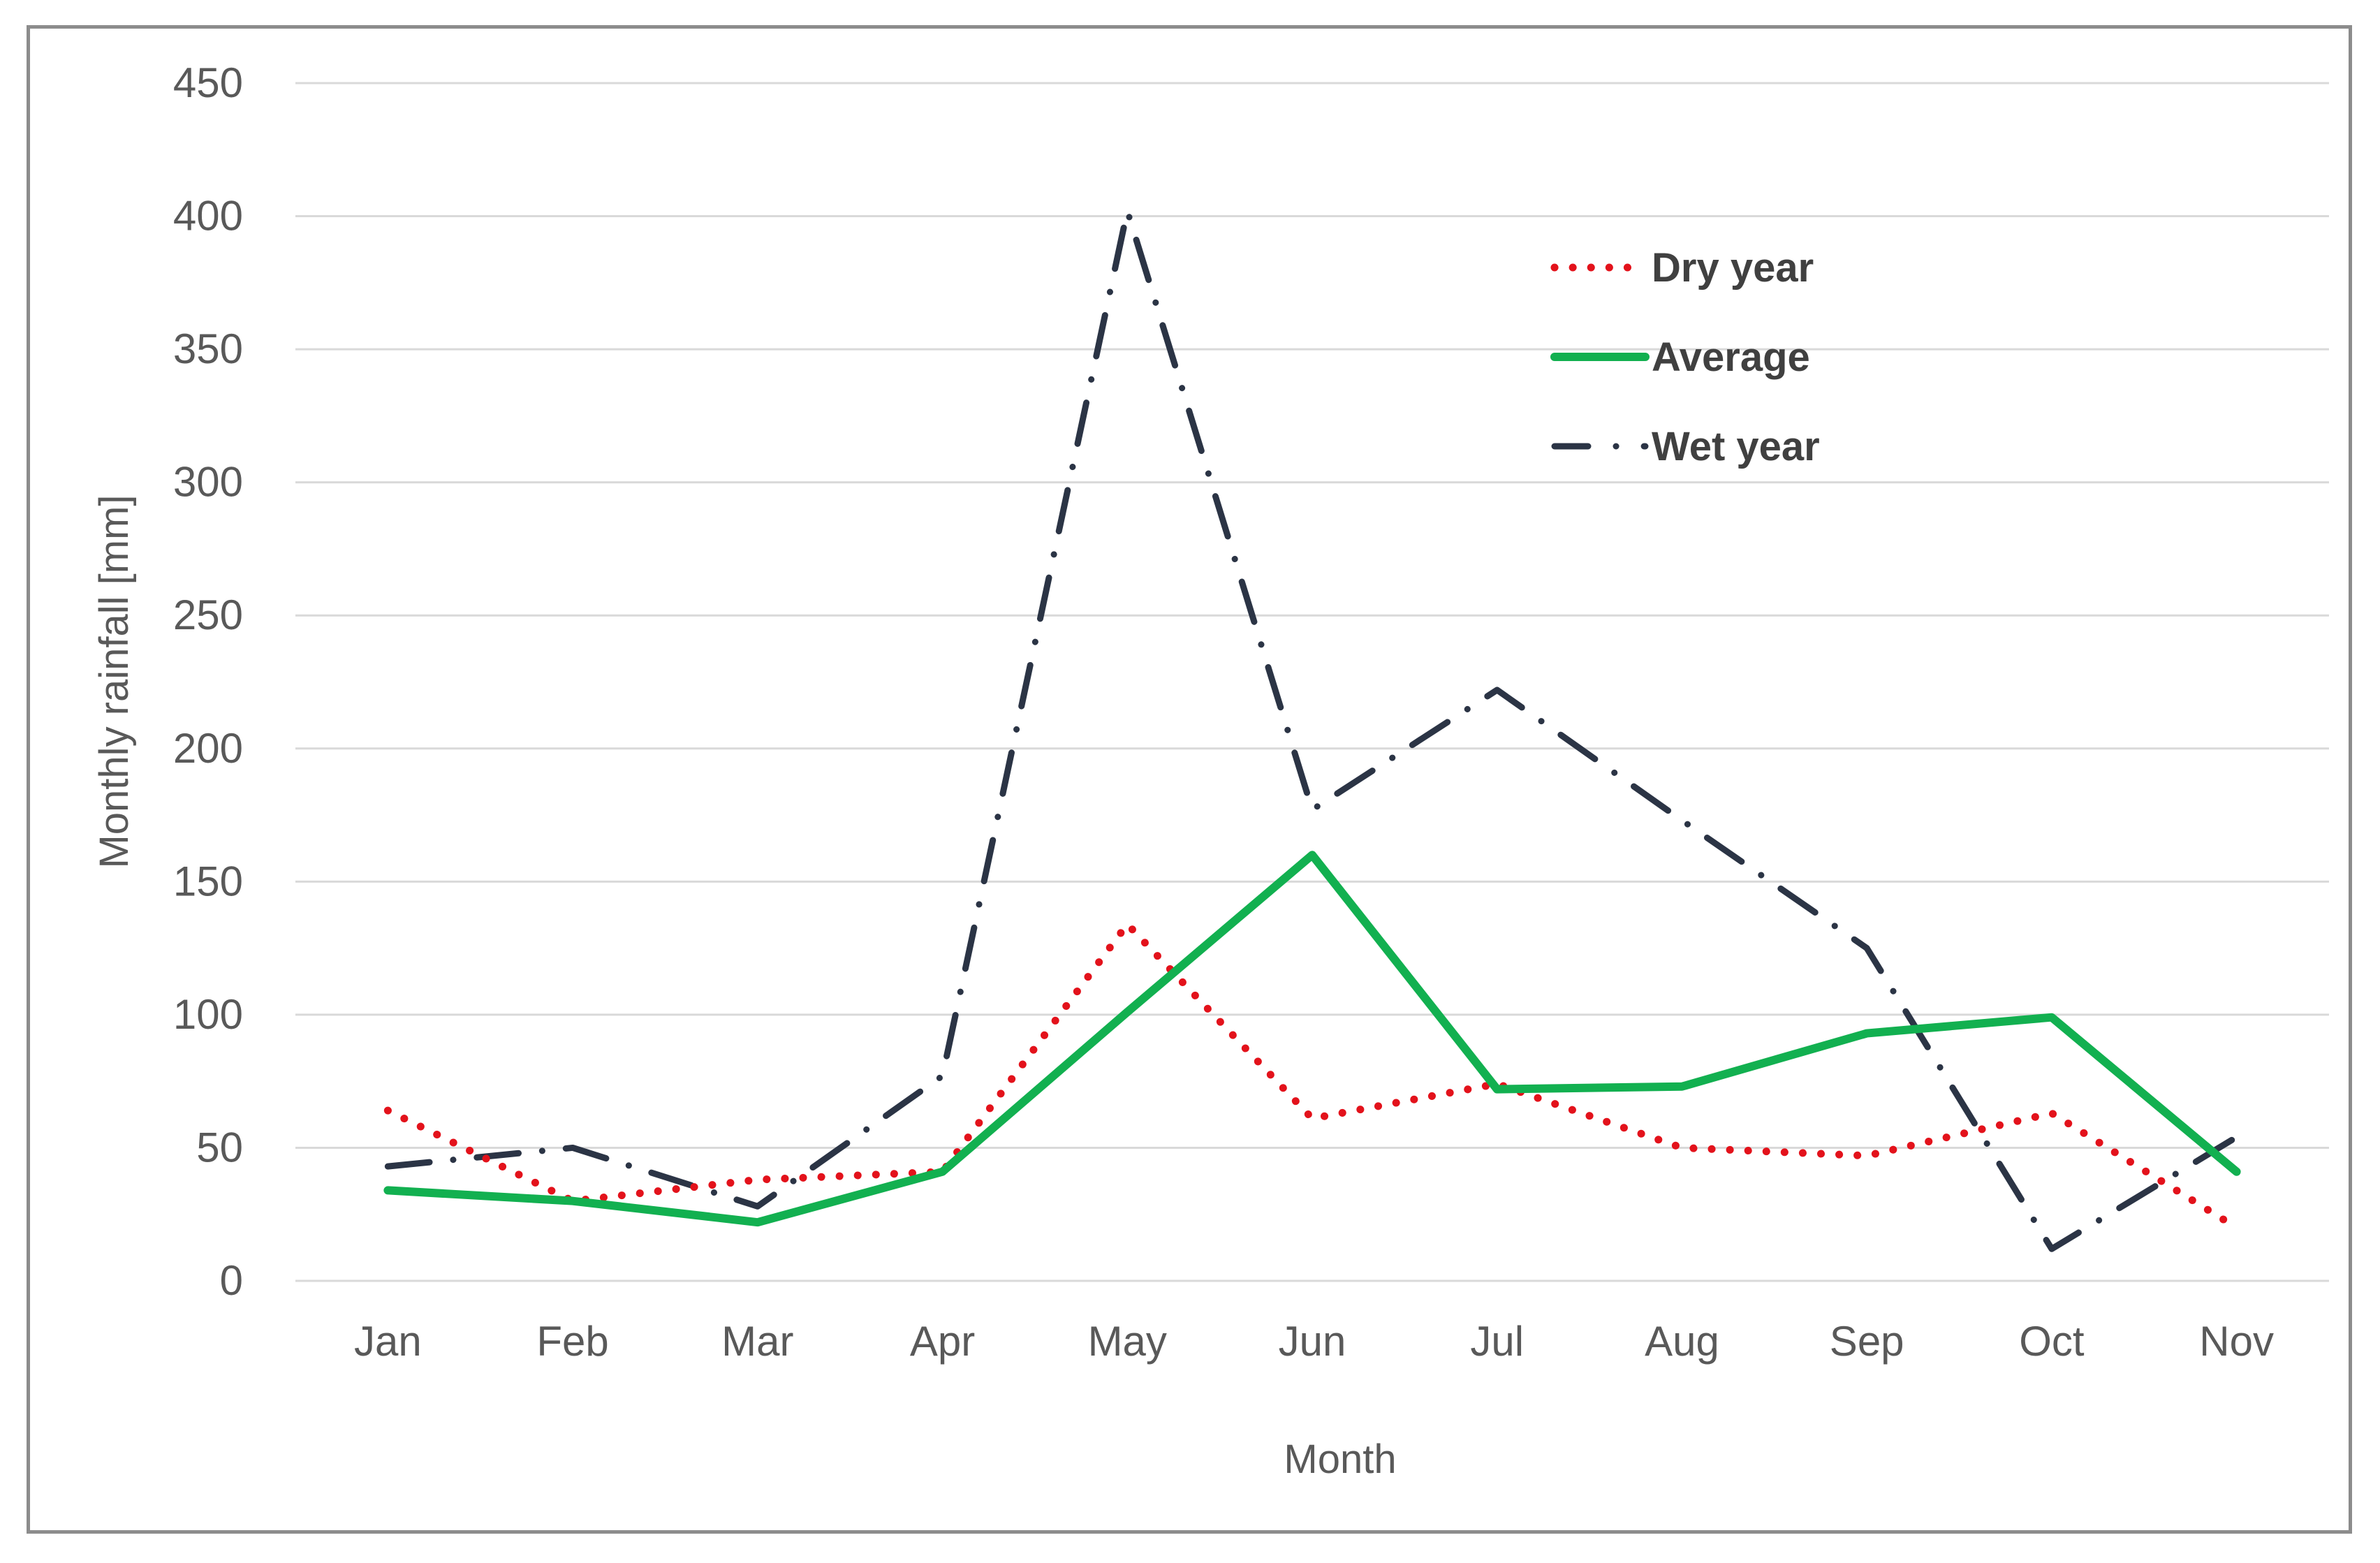  What do you see at coordinates (1867, 1341) in the screenshot?
I see `x-tick-label-sep: Sep` at bounding box center [1867, 1341].